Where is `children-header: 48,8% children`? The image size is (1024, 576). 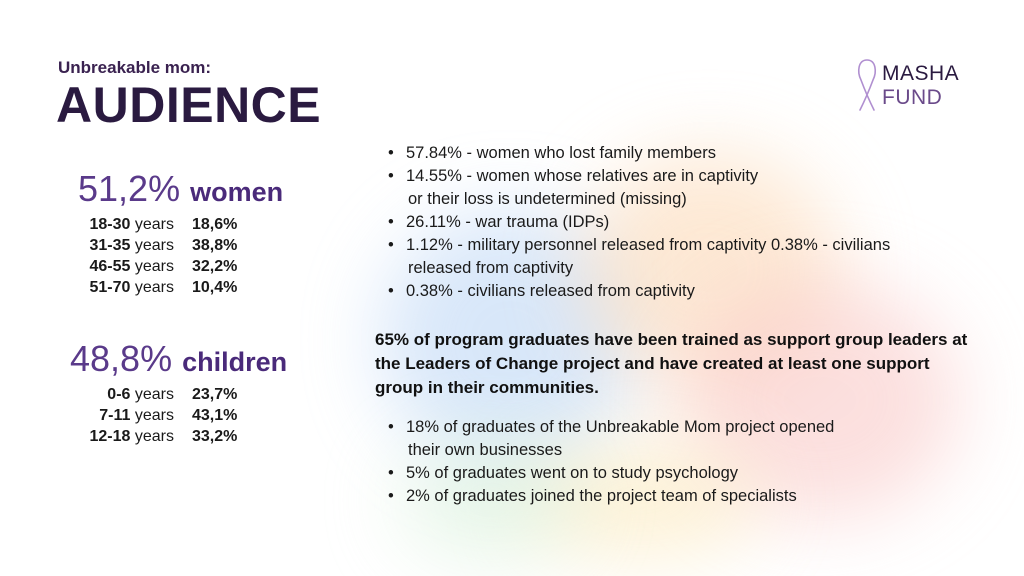 children-header: 48,8% children is located at coordinates (172, 359).